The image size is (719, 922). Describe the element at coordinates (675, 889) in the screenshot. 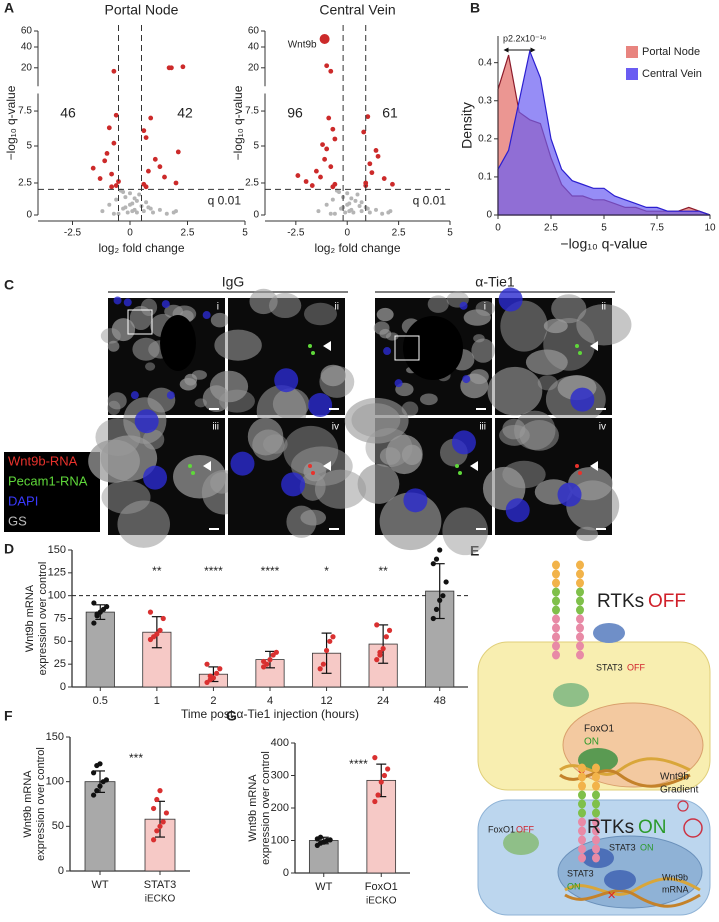

I see `mrna-label: mRNA` at that location.